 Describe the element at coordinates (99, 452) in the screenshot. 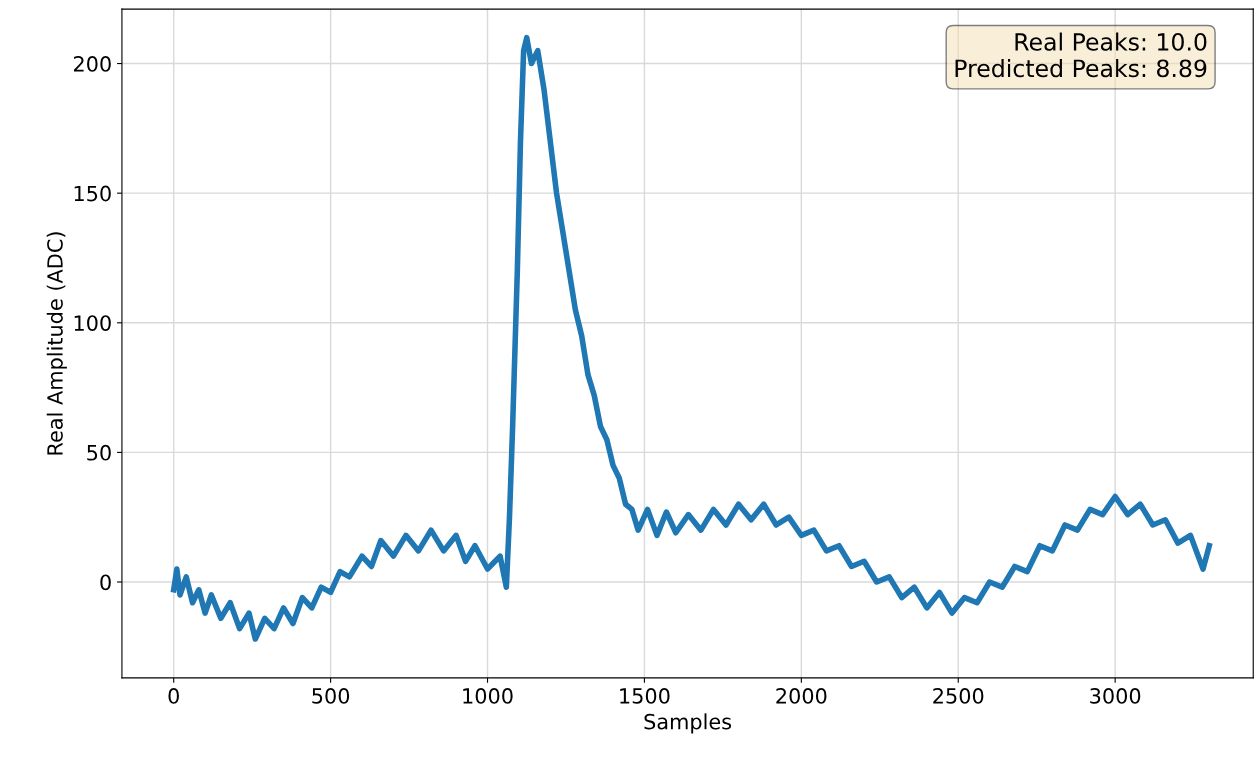

I see `y-tick-label: 50` at that location.